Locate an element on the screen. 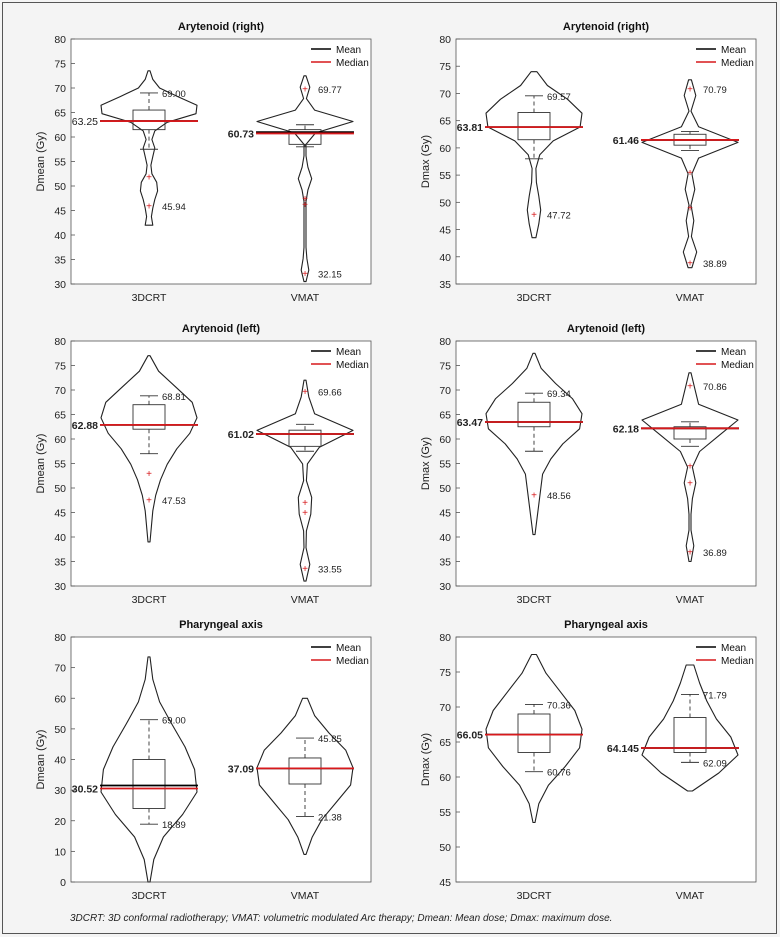 This screenshot has width=780, height=937. lower-value-label: 38.89 is located at coordinates (715, 264).